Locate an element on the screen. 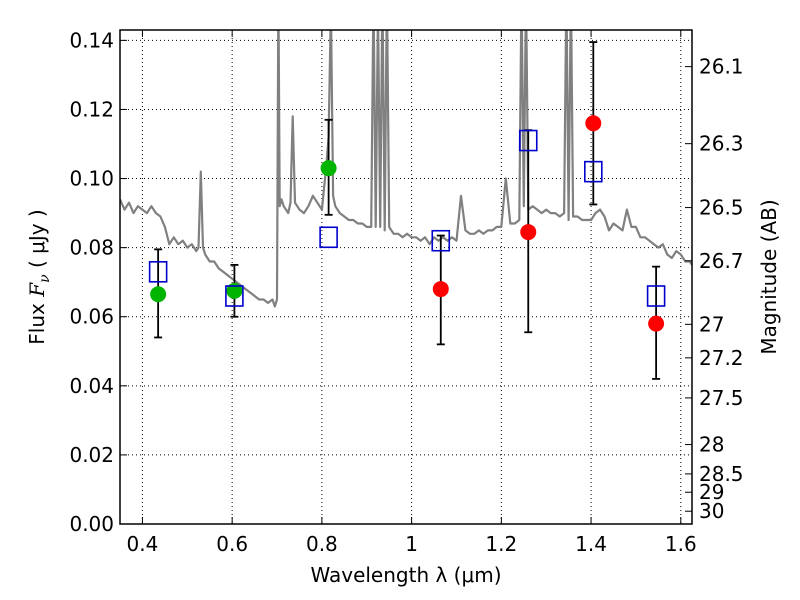  right-axis-tick-label: 26.1 is located at coordinates (721, 67).